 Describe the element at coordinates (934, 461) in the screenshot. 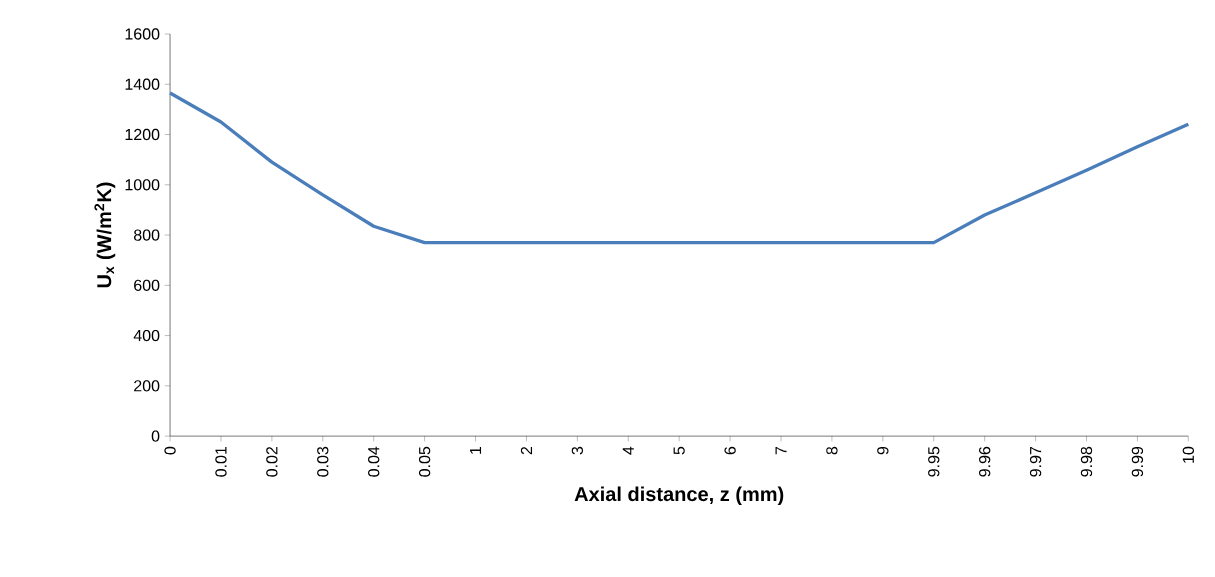

I see `x-tick-label: 9.95` at that location.